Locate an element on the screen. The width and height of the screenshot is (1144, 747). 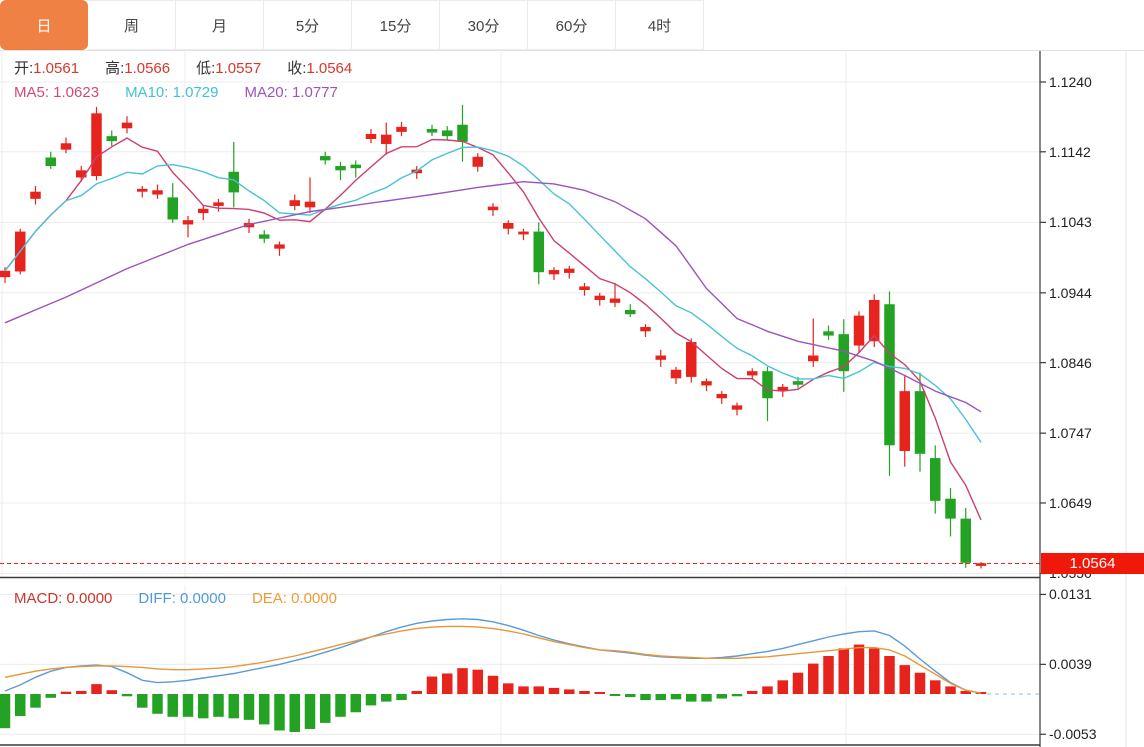
macd-item-dea: DEA: 0.0000 is located at coordinates (294, 598).